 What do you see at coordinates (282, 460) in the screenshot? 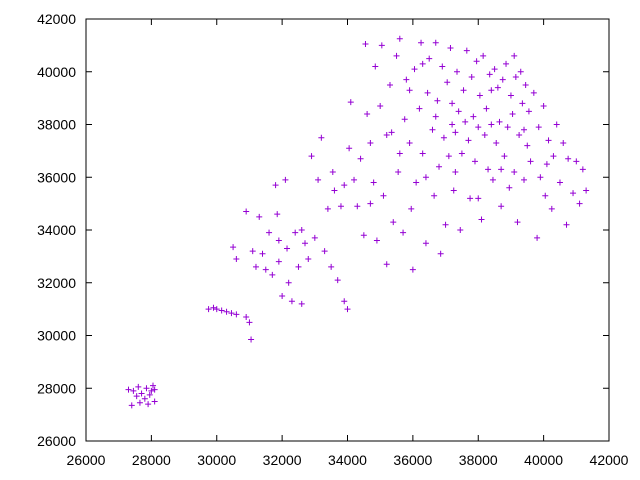
I see `x-tick-label: 32000` at bounding box center [282, 460].